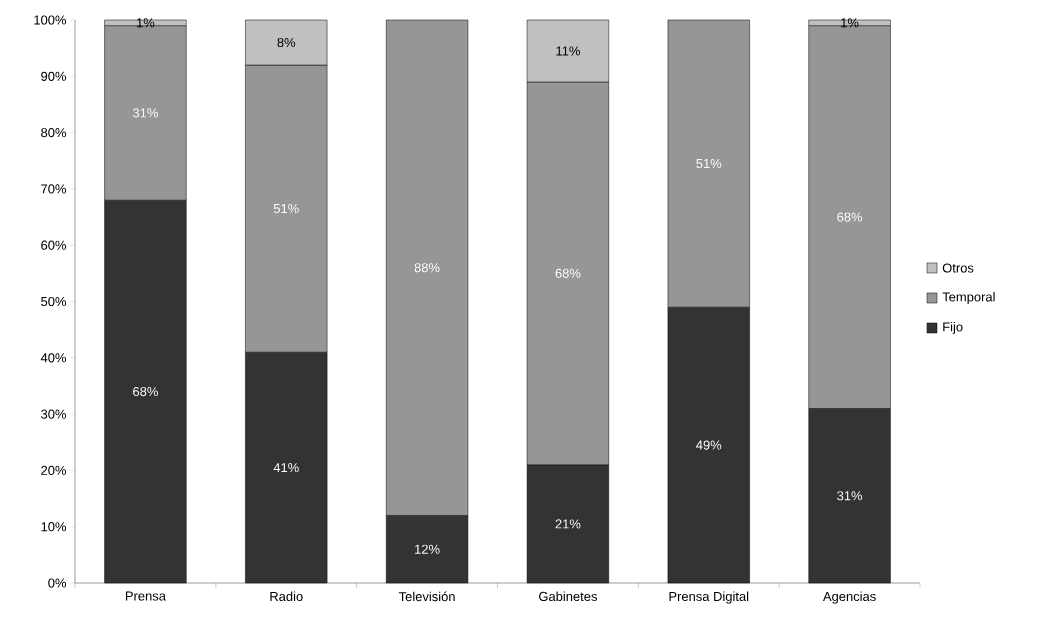 This screenshot has height=633, width=1042. I want to click on legend-label: Fijo, so click(953, 328).